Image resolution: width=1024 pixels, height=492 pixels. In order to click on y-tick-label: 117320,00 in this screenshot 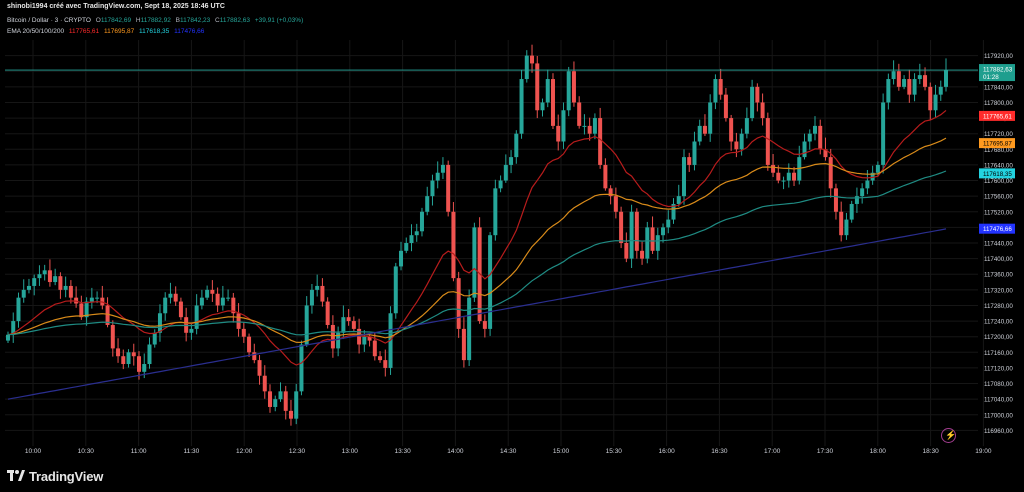, I will do `click(998, 290)`.